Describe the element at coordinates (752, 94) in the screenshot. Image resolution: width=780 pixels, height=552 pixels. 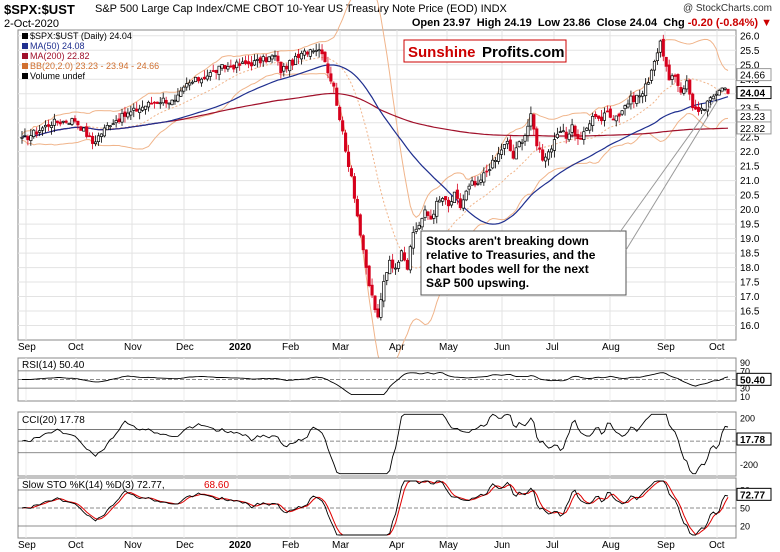
I see `price-badge-label: 24.04` at that location.